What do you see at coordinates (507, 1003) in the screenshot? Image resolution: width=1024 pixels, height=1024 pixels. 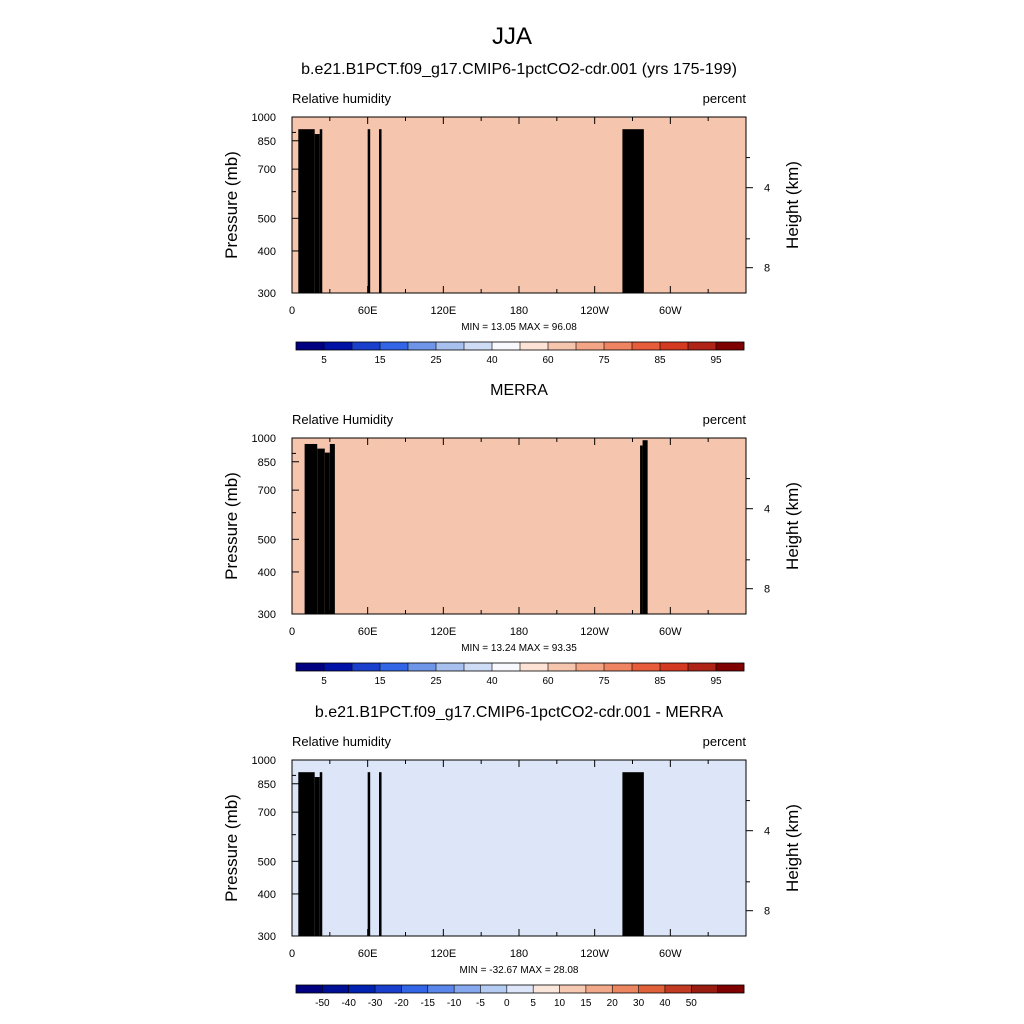 I see `colorbar-label: 0` at bounding box center [507, 1003].